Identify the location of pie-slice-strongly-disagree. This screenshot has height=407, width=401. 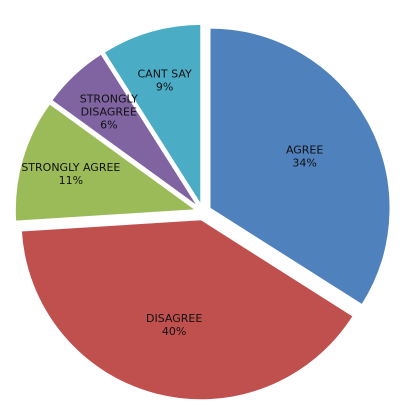
(124, 130).